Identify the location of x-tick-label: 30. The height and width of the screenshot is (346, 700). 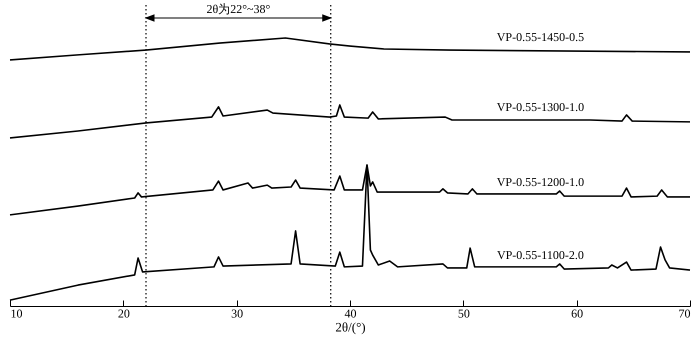
(237, 313).